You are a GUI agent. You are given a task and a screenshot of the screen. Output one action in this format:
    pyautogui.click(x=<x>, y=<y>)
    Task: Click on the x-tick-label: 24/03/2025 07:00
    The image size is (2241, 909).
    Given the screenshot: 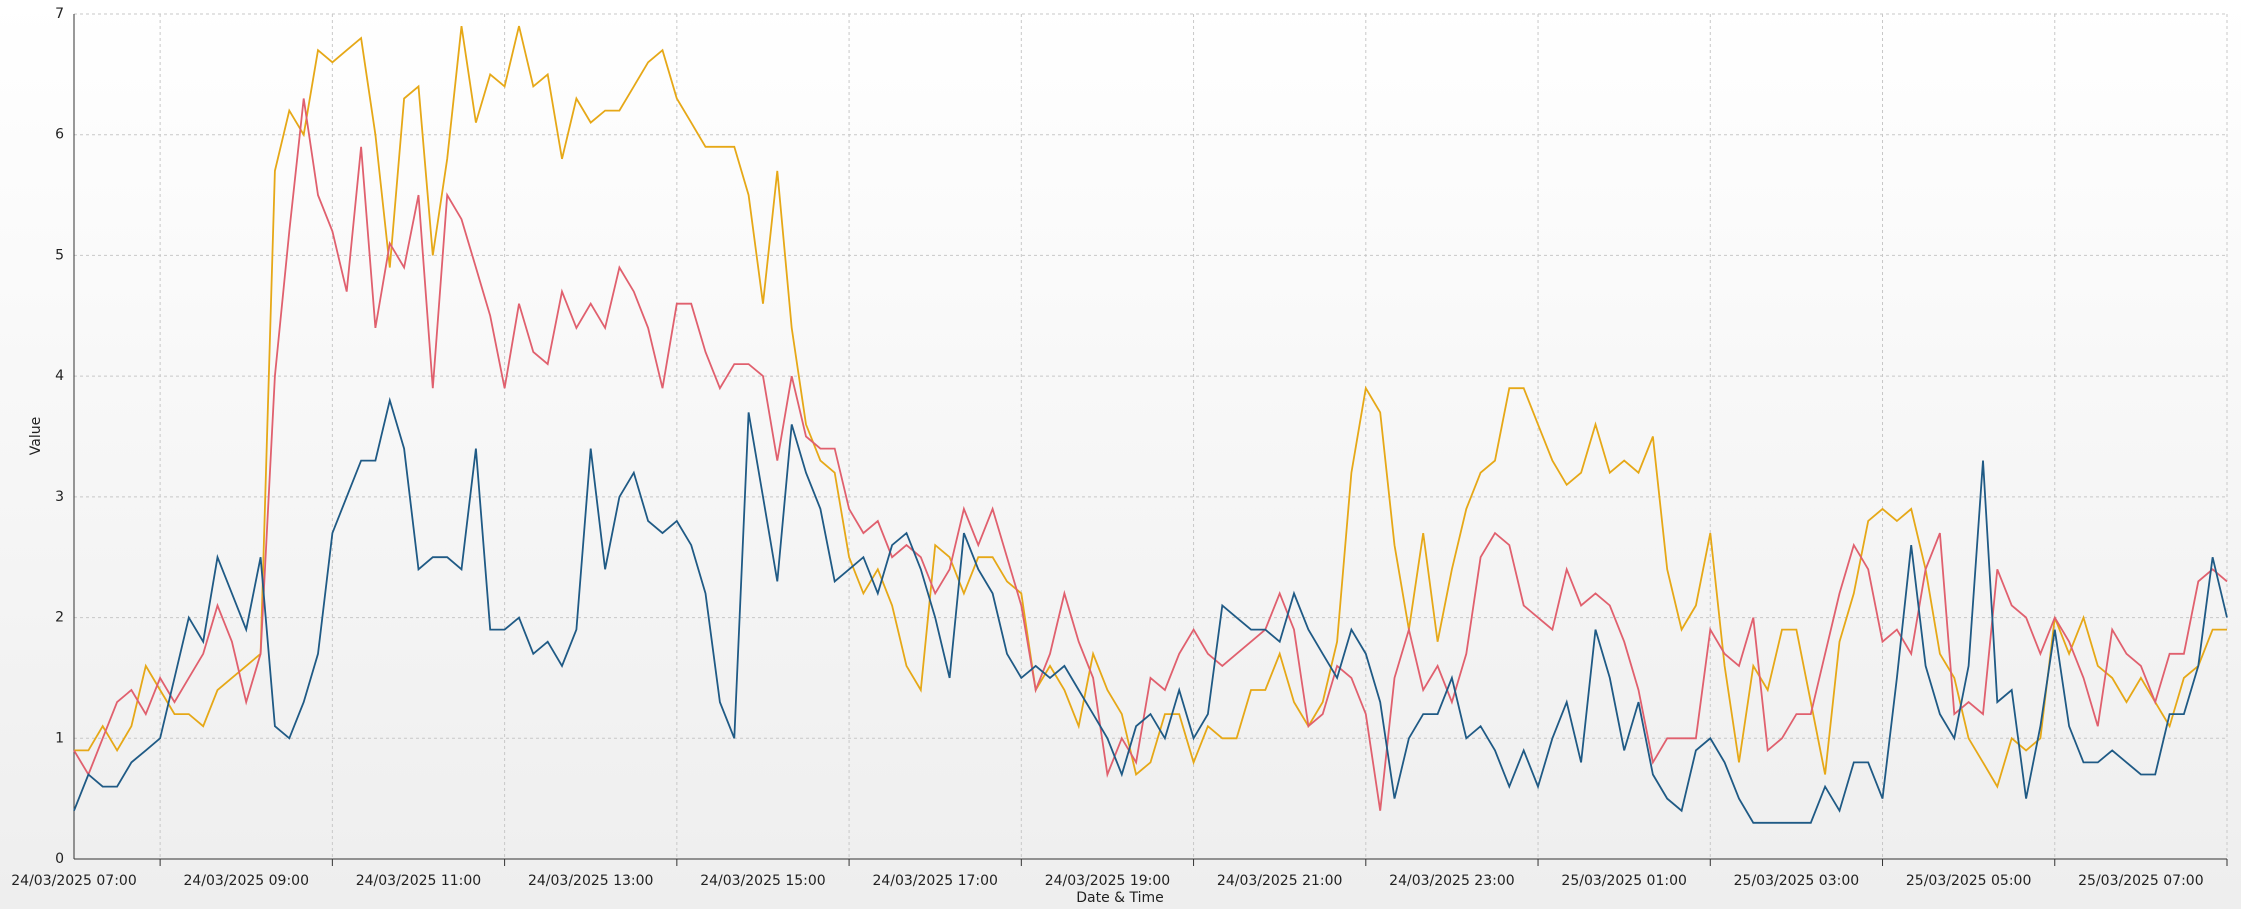 What is the action you would take?
    pyautogui.click(x=74, y=881)
    